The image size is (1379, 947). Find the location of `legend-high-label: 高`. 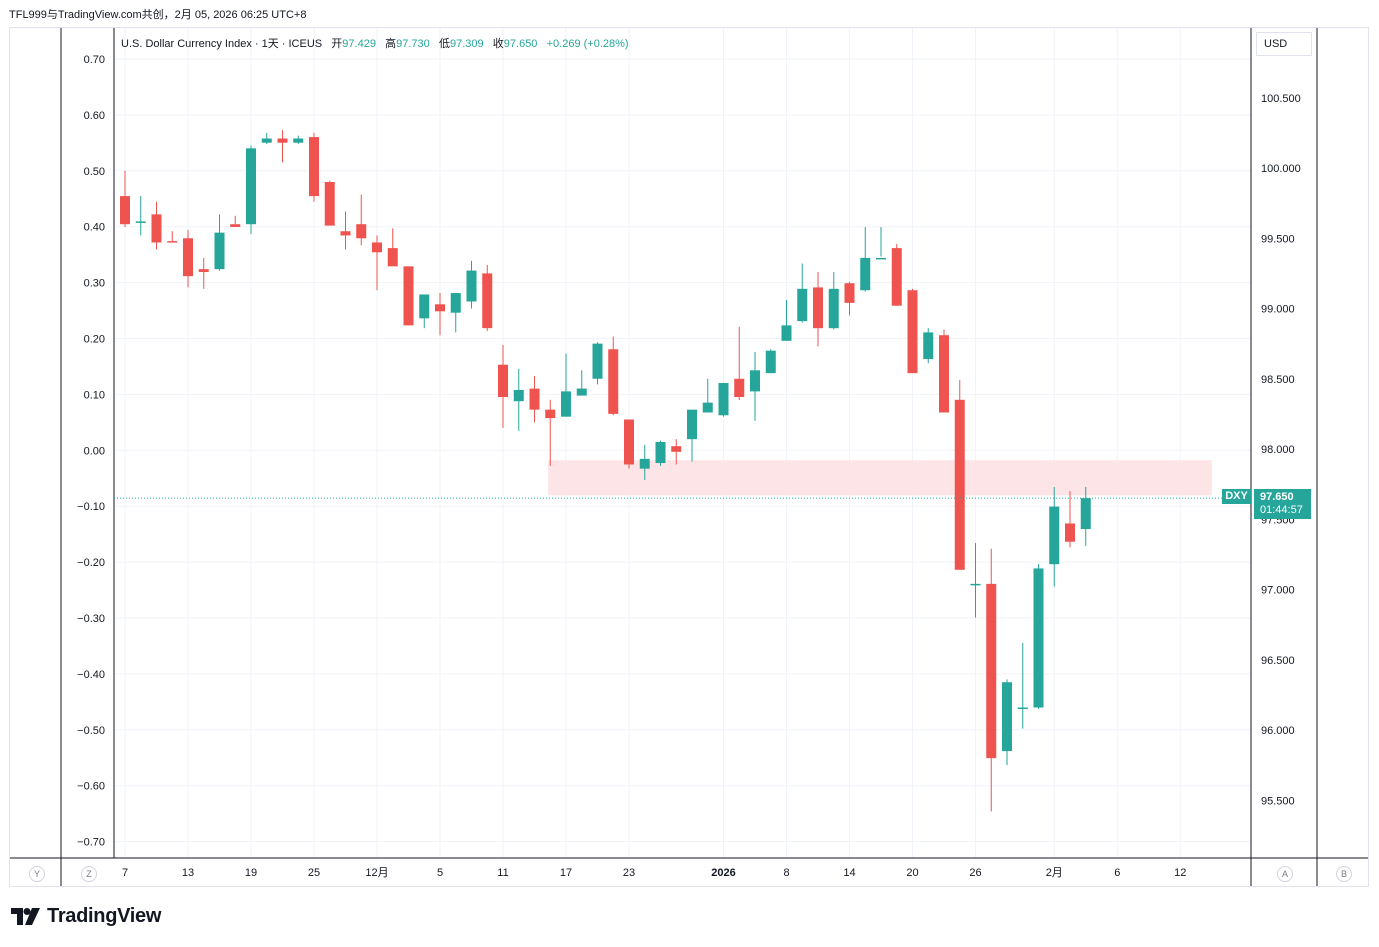

legend-high-label: 高 is located at coordinates (391, 44).